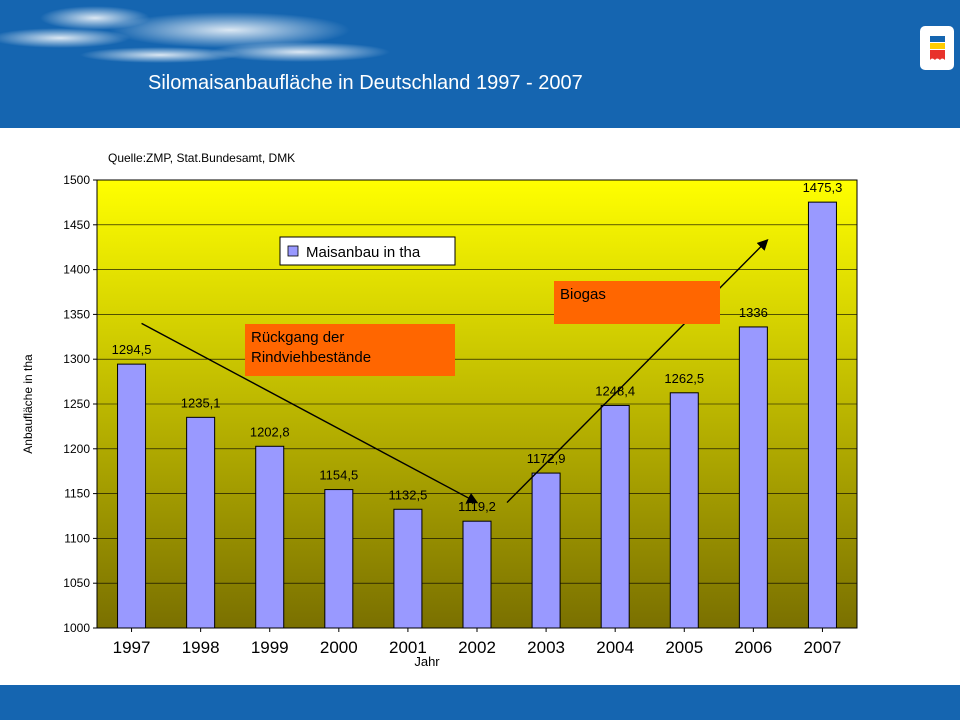 Image resolution: width=960 pixels, height=720 pixels. What do you see at coordinates (363, 252) in the screenshot?
I see `legend-label: Maisanbau in tha` at bounding box center [363, 252].